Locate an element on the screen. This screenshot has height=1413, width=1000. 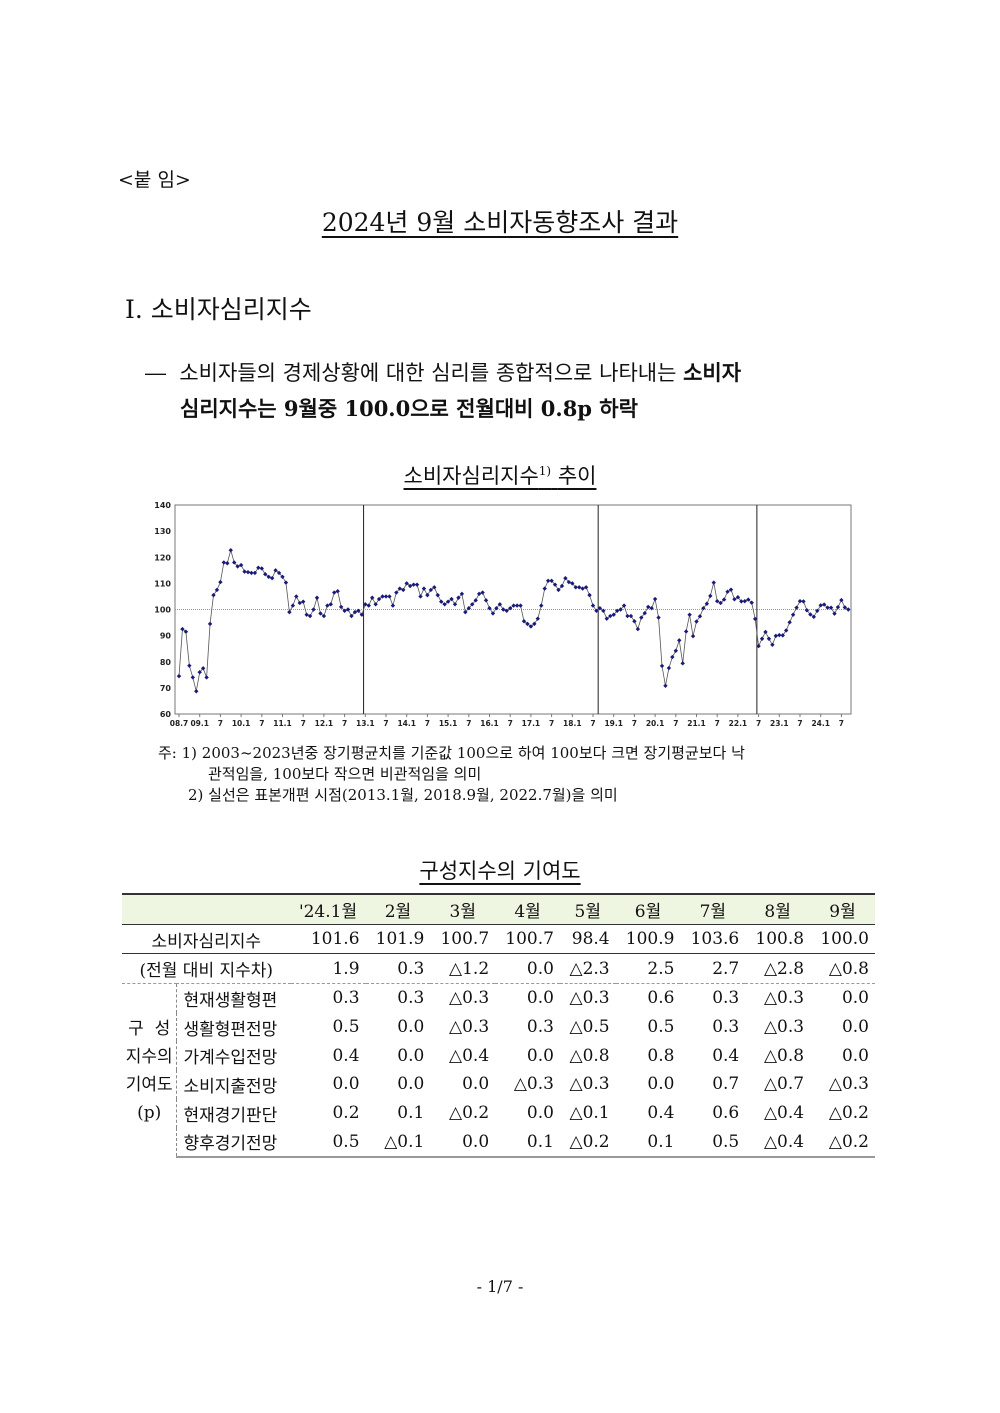
y-tick-label: 60 is located at coordinates (166, 714).